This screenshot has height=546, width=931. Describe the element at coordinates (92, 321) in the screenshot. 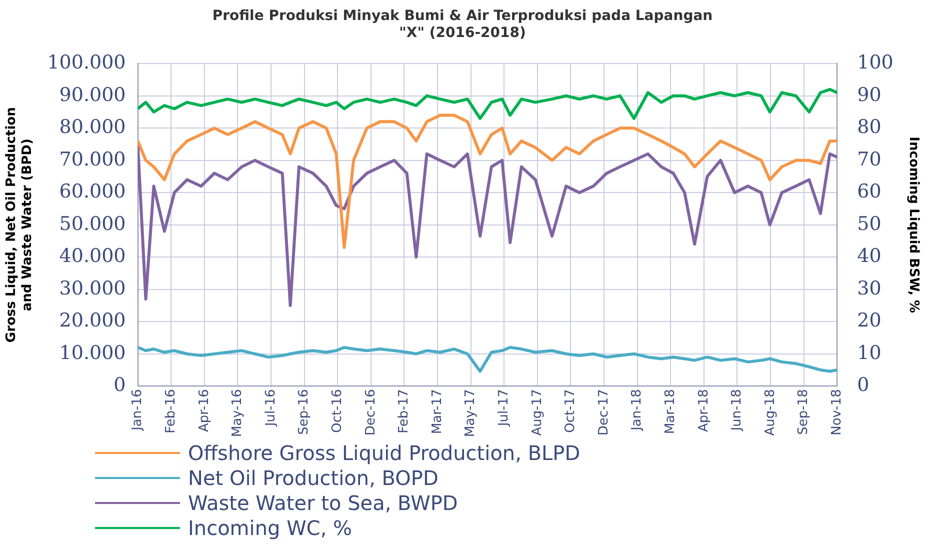

I see `y-tick-label: 20.000` at that location.